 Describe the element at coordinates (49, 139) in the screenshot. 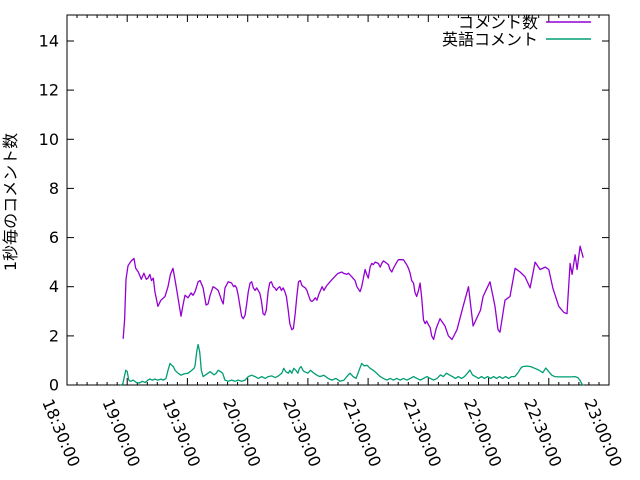

I see `y-tick-label: 10` at that location.